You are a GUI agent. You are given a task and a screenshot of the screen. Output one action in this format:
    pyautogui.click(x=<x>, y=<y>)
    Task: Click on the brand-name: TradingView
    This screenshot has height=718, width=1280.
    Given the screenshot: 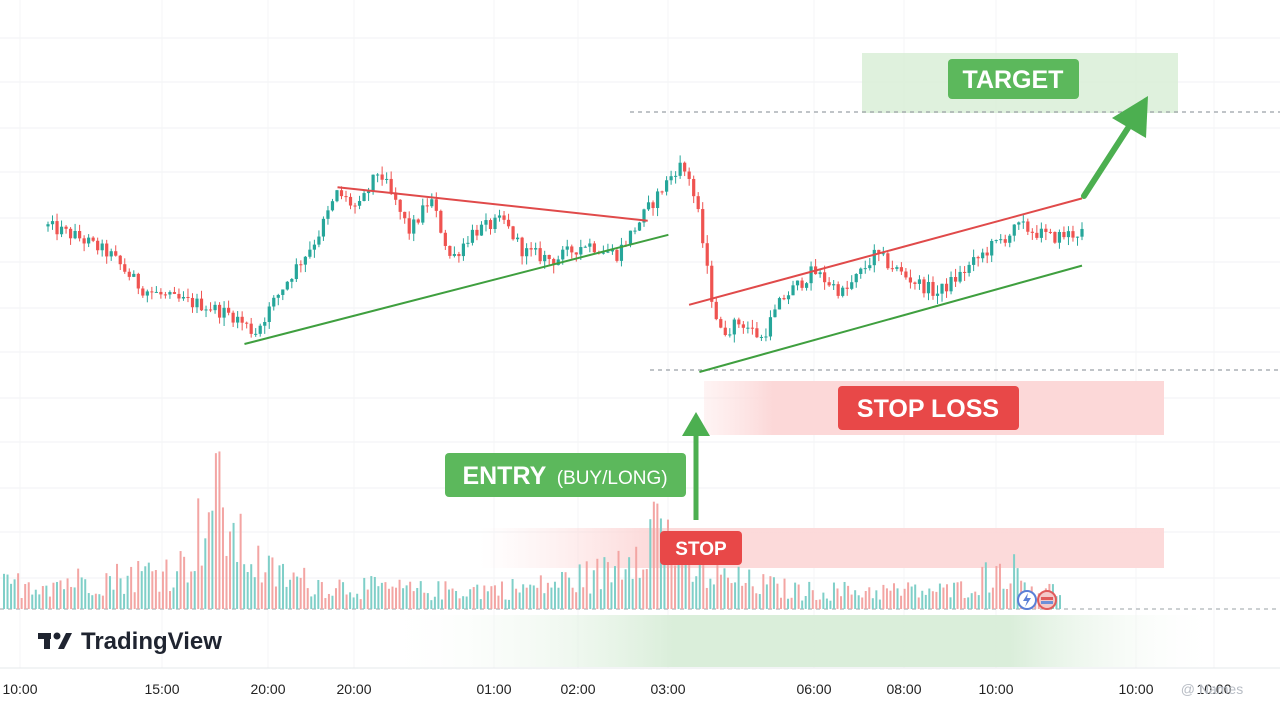 What is the action you would take?
    pyautogui.click(x=151, y=641)
    